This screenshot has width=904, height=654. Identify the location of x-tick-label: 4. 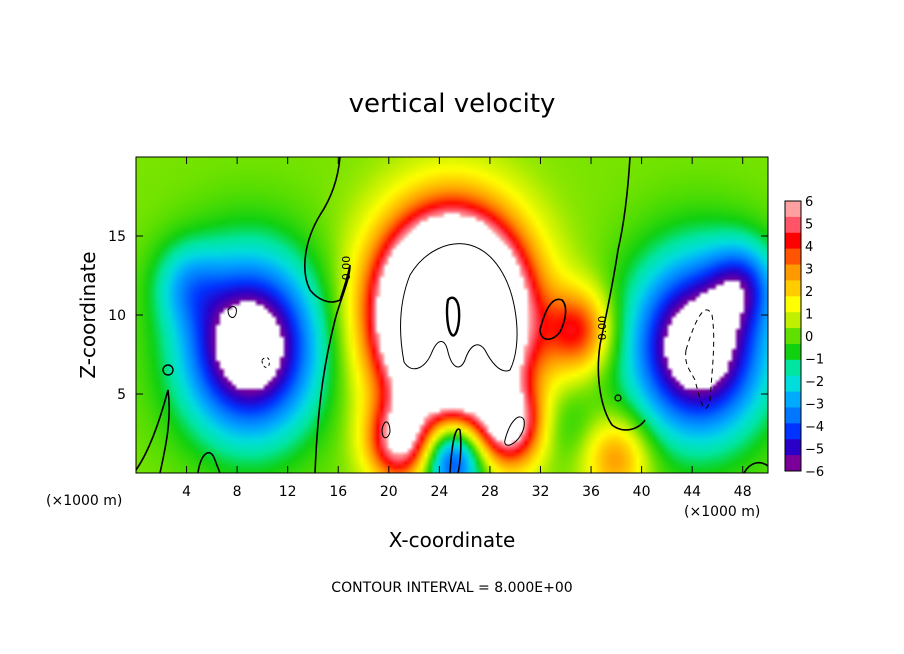
(186, 492).